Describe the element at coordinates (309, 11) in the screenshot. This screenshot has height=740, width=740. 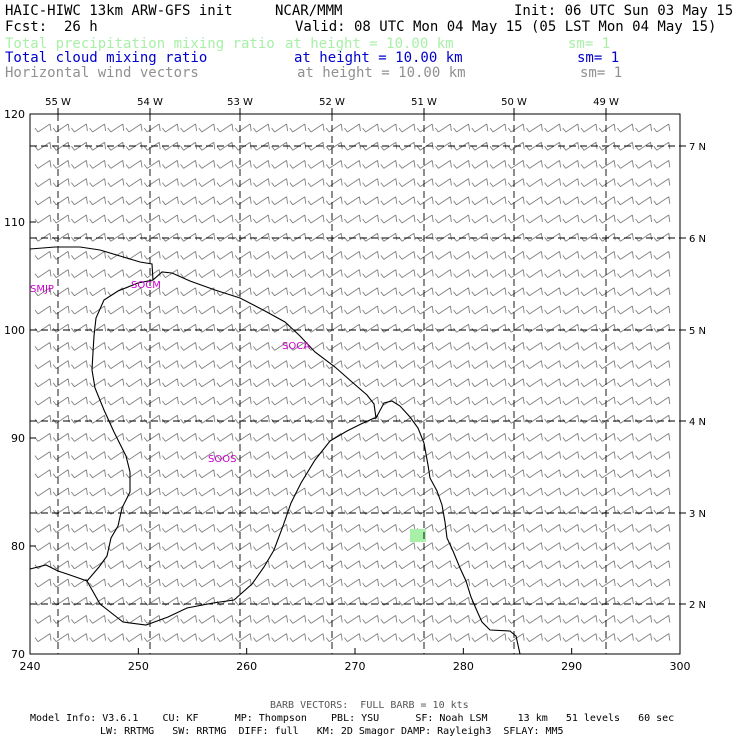
I see `organization: NCAR/MMM` at that location.